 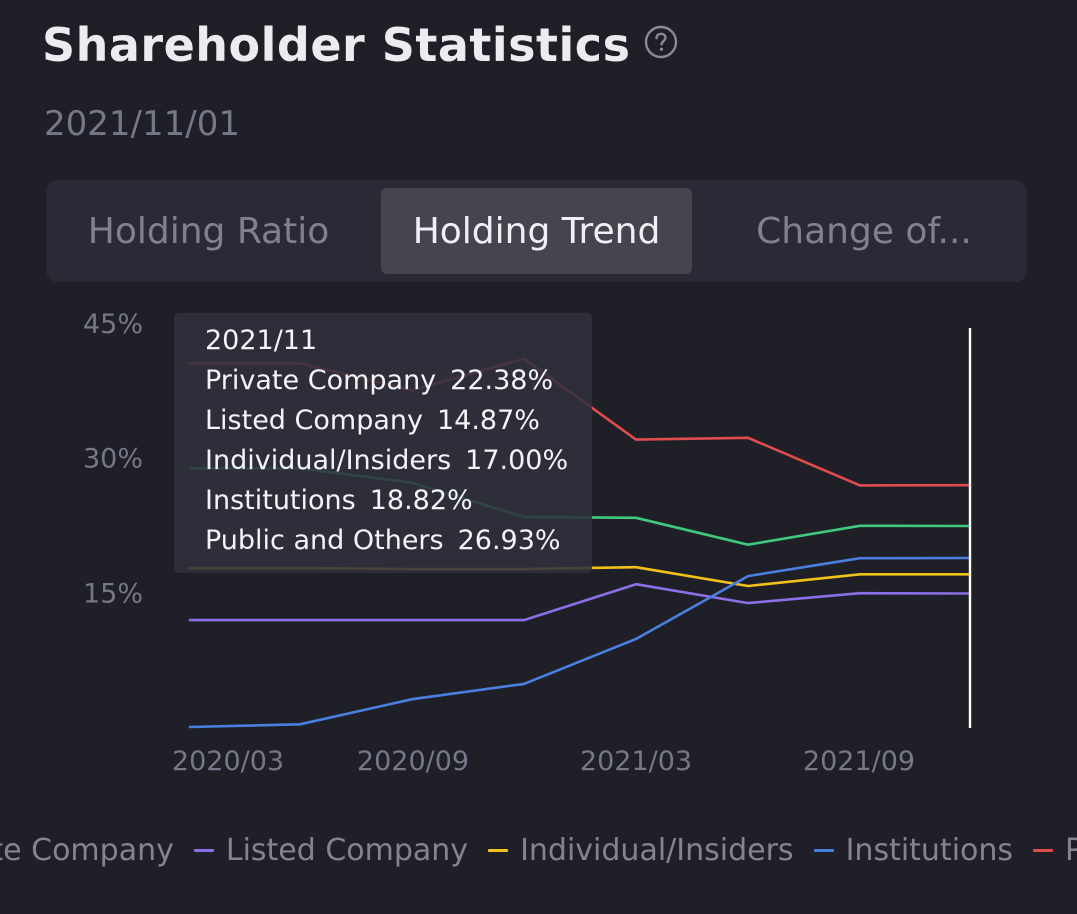 What do you see at coordinates (636, 761) in the screenshot?
I see `x-tick-label: 2021/03` at bounding box center [636, 761].